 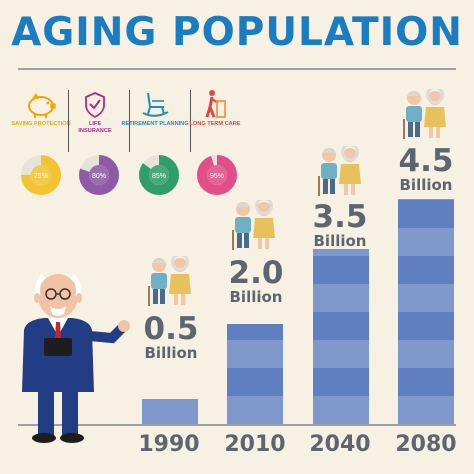 I want to click on donut-retirement-planning: 85%, so click(x=159, y=175).